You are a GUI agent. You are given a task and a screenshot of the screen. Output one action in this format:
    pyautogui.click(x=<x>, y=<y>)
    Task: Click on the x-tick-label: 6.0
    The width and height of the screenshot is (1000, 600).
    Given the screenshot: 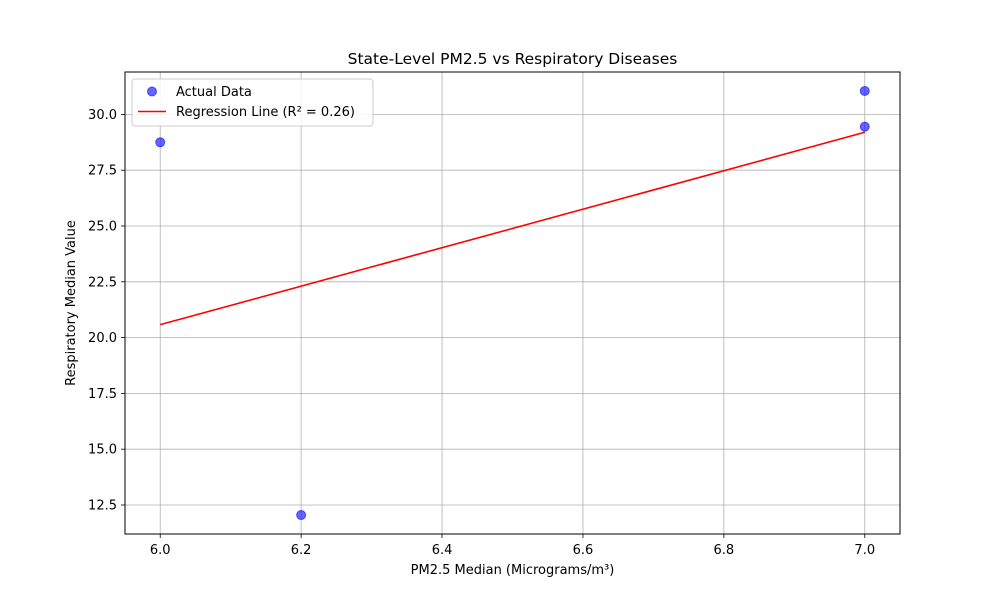 What is the action you would take?
    pyautogui.click(x=160, y=550)
    